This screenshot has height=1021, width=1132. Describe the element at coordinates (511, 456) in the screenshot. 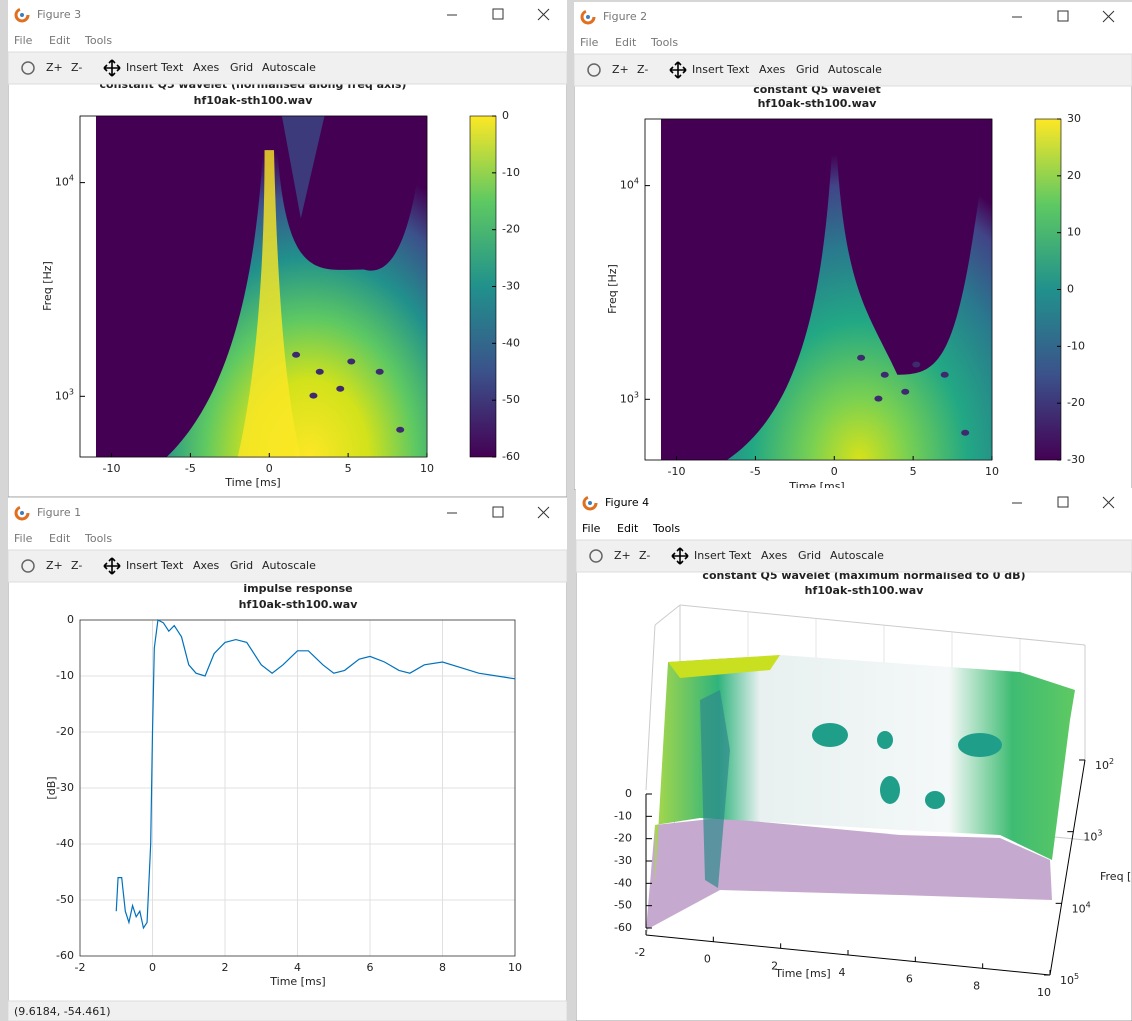

I see `colorbar-tick-label: -60` at that location.